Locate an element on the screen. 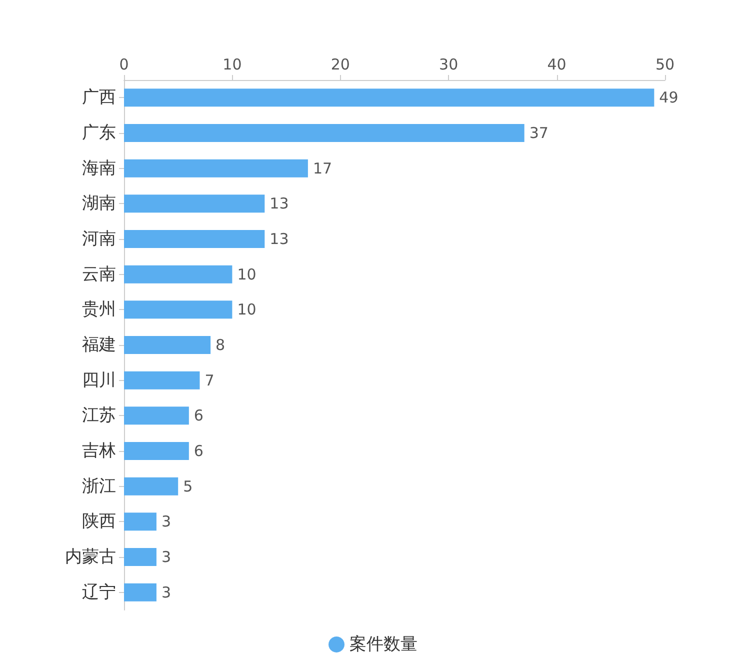 This screenshot has width=746, height=670. data-label: 5 is located at coordinates (188, 486).